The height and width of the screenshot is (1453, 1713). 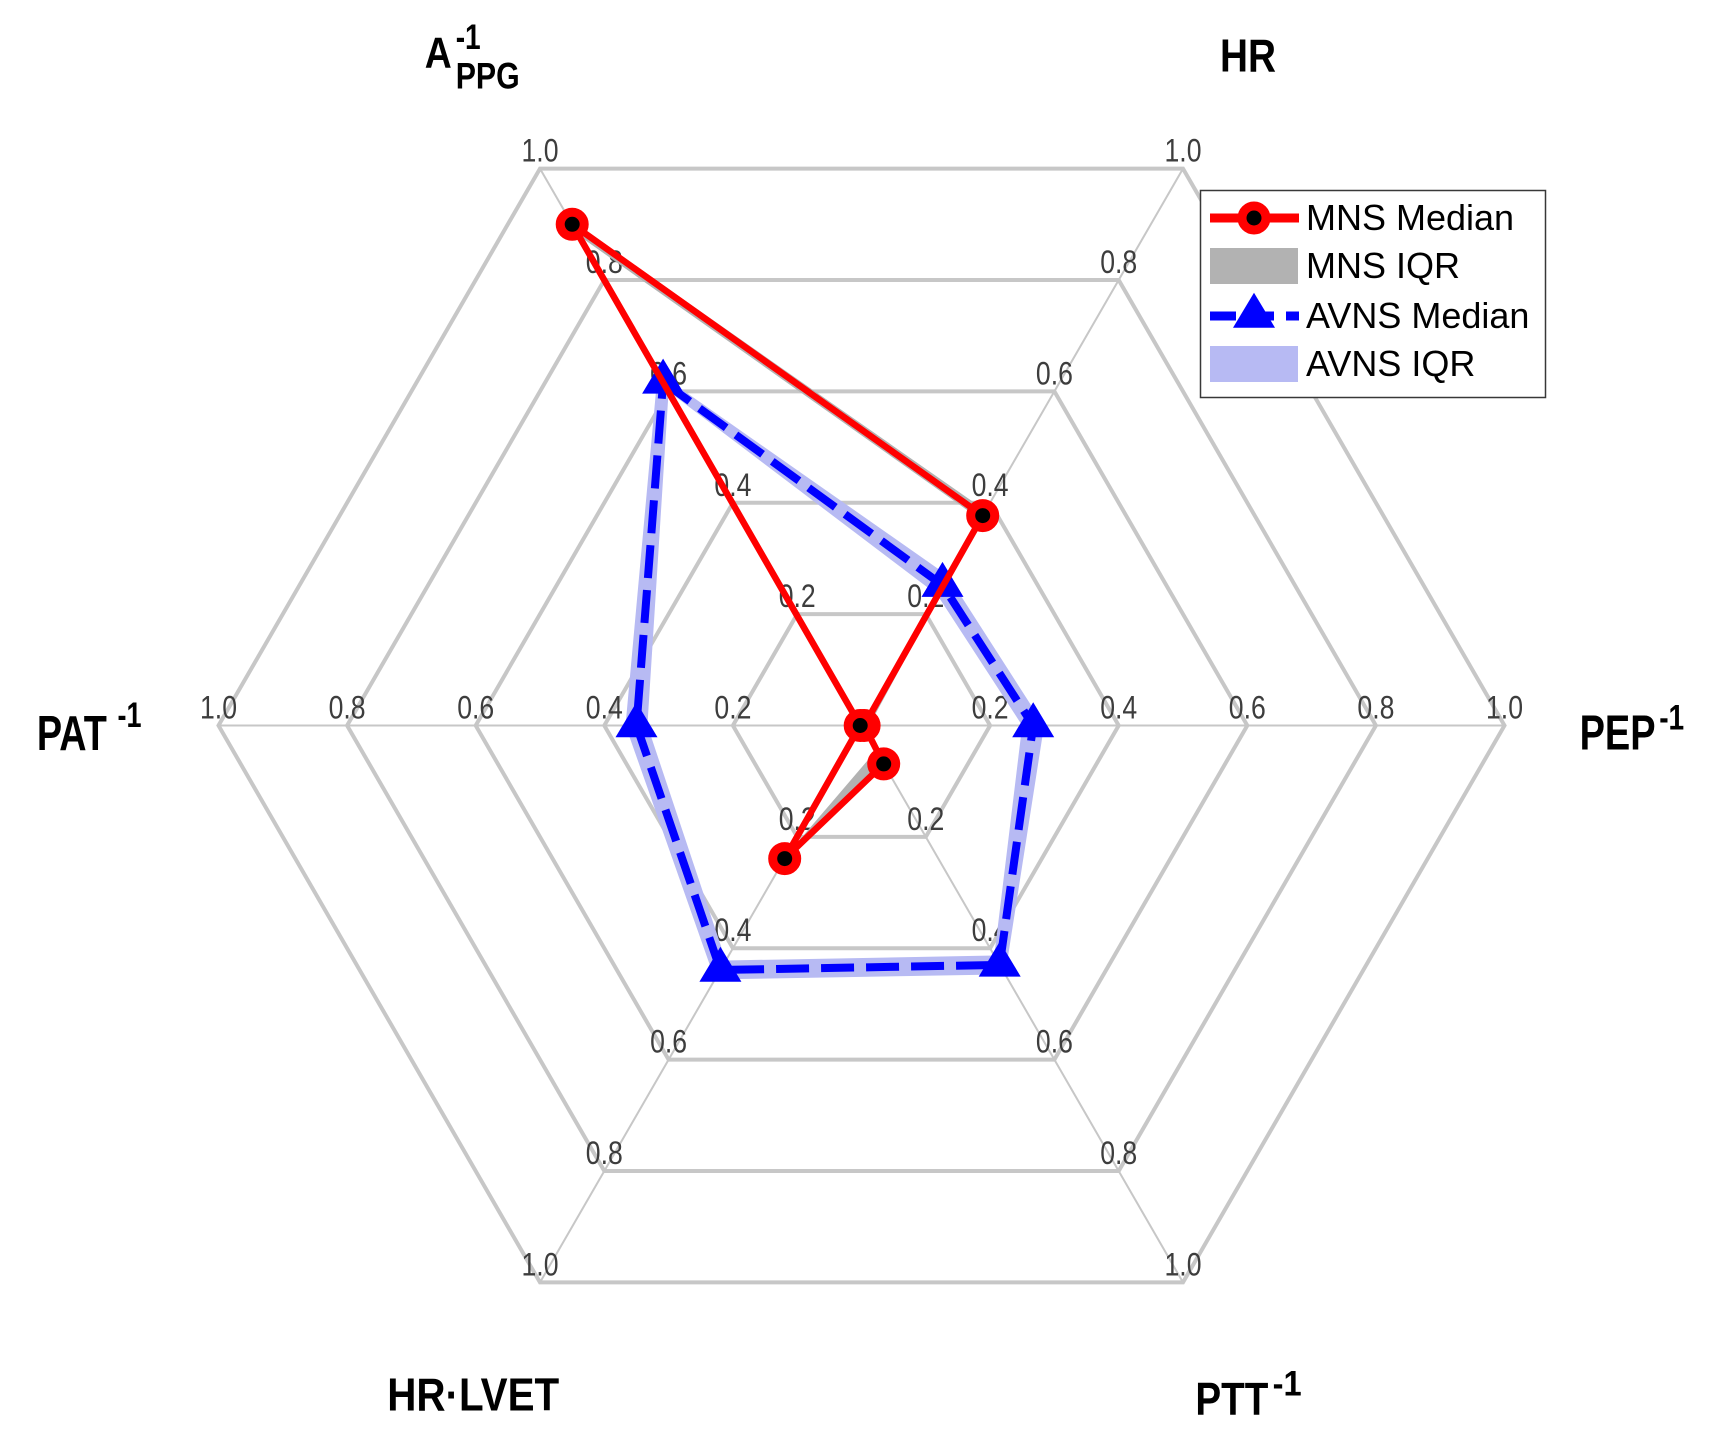 What do you see at coordinates (1618, 734) in the screenshot?
I see `svg-text: PEP` at bounding box center [1618, 734].